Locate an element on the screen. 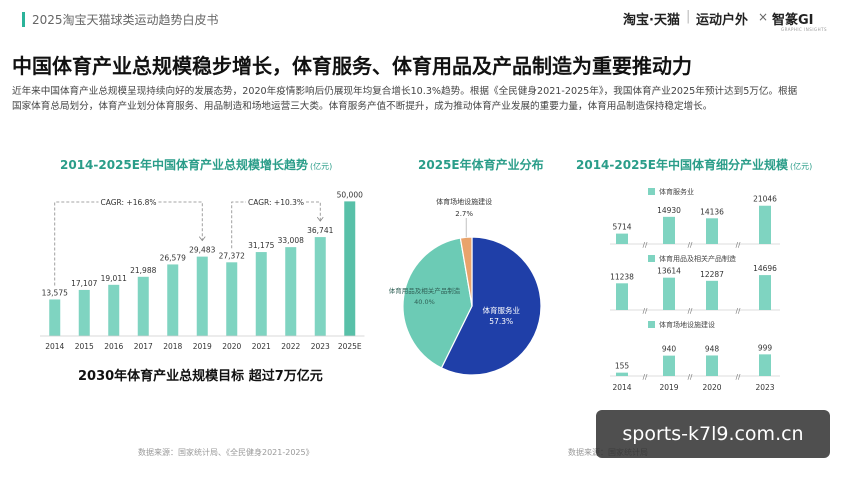 The height and width of the screenshot is (479, 853). segment-bar-2-2023 is located at coordinates (765, 292).